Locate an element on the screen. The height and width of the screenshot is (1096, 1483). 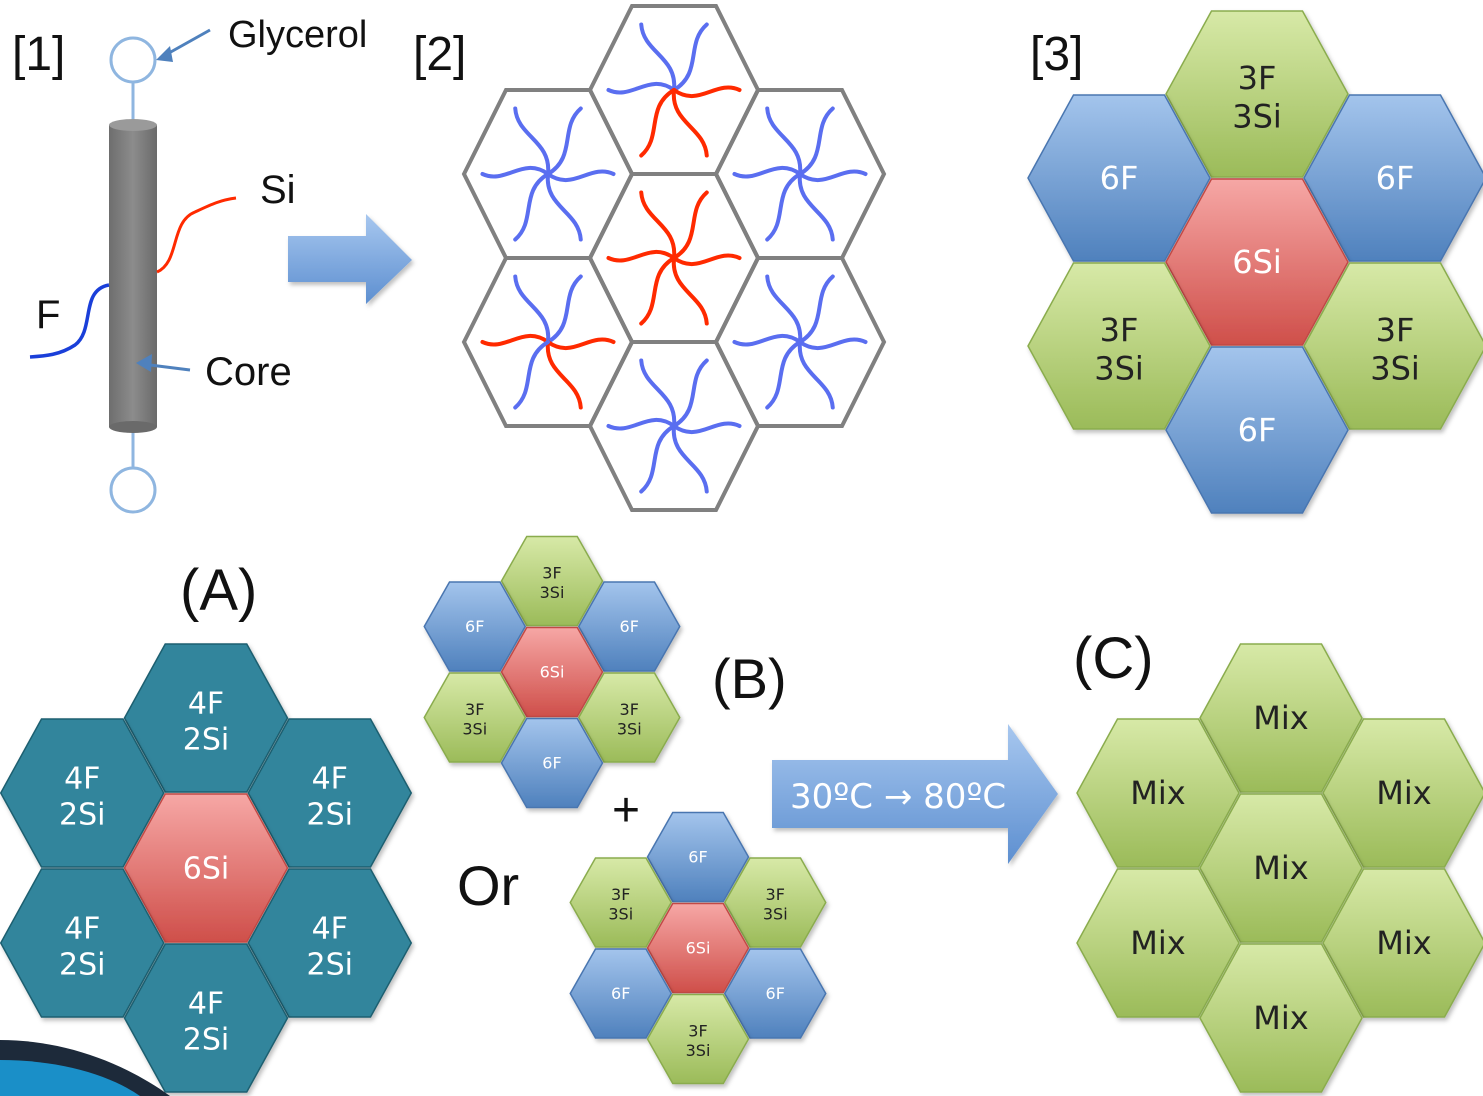
panelA-hex-0-label-2: 2Si is located at coordinates (206, 740).